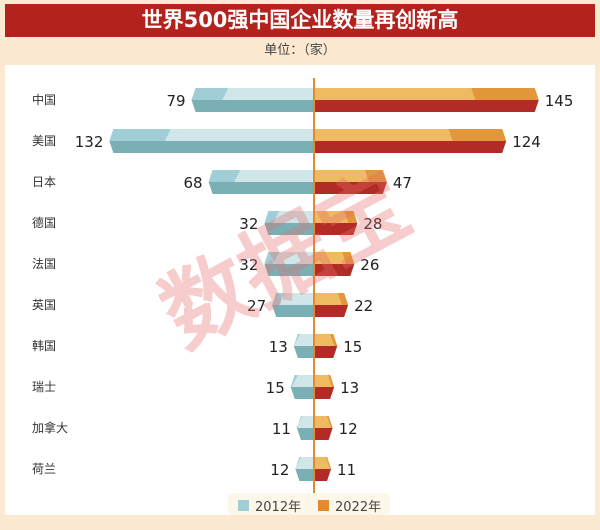 The image size is (600, 530). Describe the element at coordinates (44, 99) in the screenshot. I see `category-label: 中国` at that location.